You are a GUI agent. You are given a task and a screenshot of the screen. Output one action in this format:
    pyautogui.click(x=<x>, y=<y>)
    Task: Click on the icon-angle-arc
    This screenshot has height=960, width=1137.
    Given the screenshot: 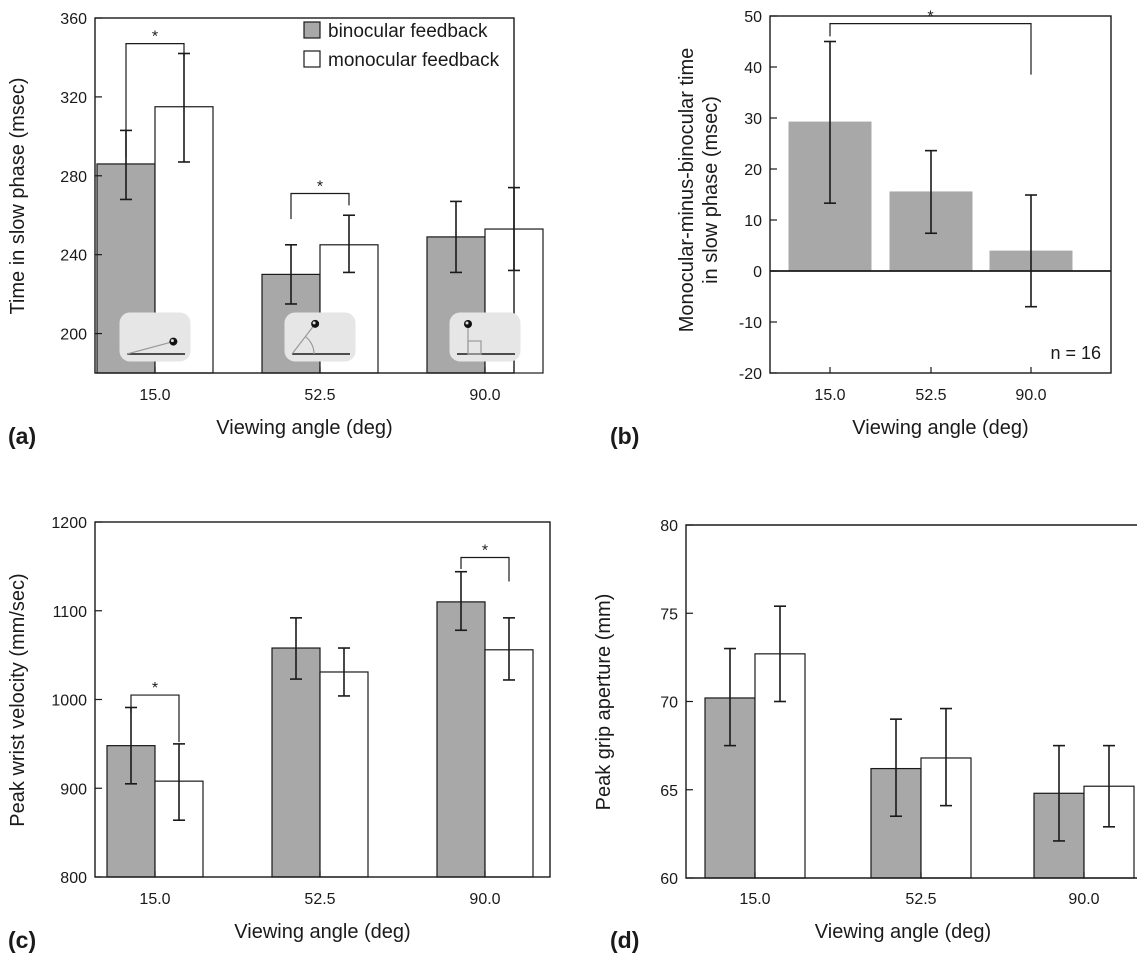 What is the action you would take?
    pyautogui.click(x=310, y=345)
    